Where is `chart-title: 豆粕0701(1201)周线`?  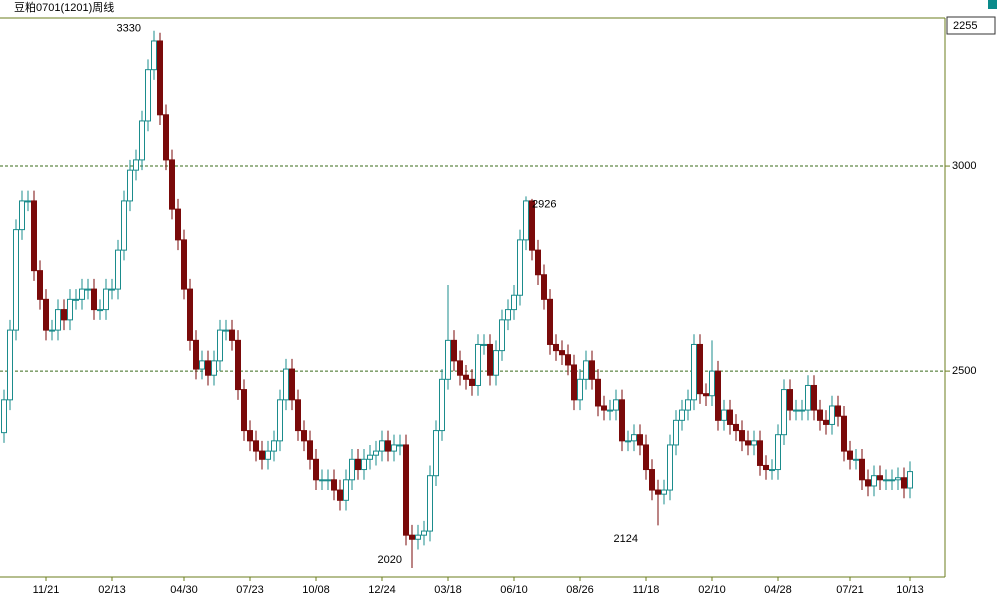 chart-title: 豆粕0701(1201)周线 is located at coordinates (64, 7).